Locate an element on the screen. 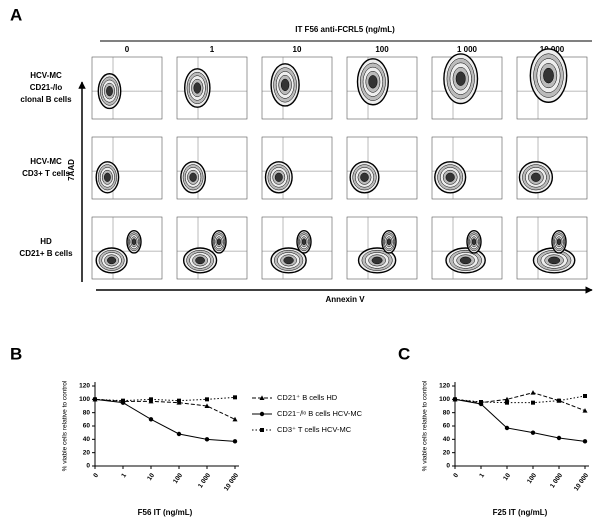 This screenshot has height=527, width=604. column-header: 0 is located at coordinates (127, 49).